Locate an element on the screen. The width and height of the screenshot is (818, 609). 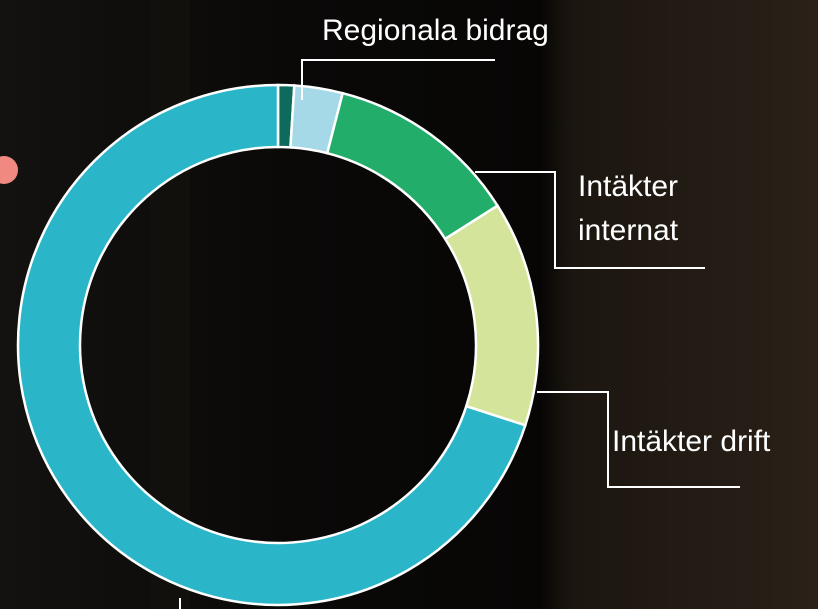
label-line: internat is located at coordinates (628, 230).